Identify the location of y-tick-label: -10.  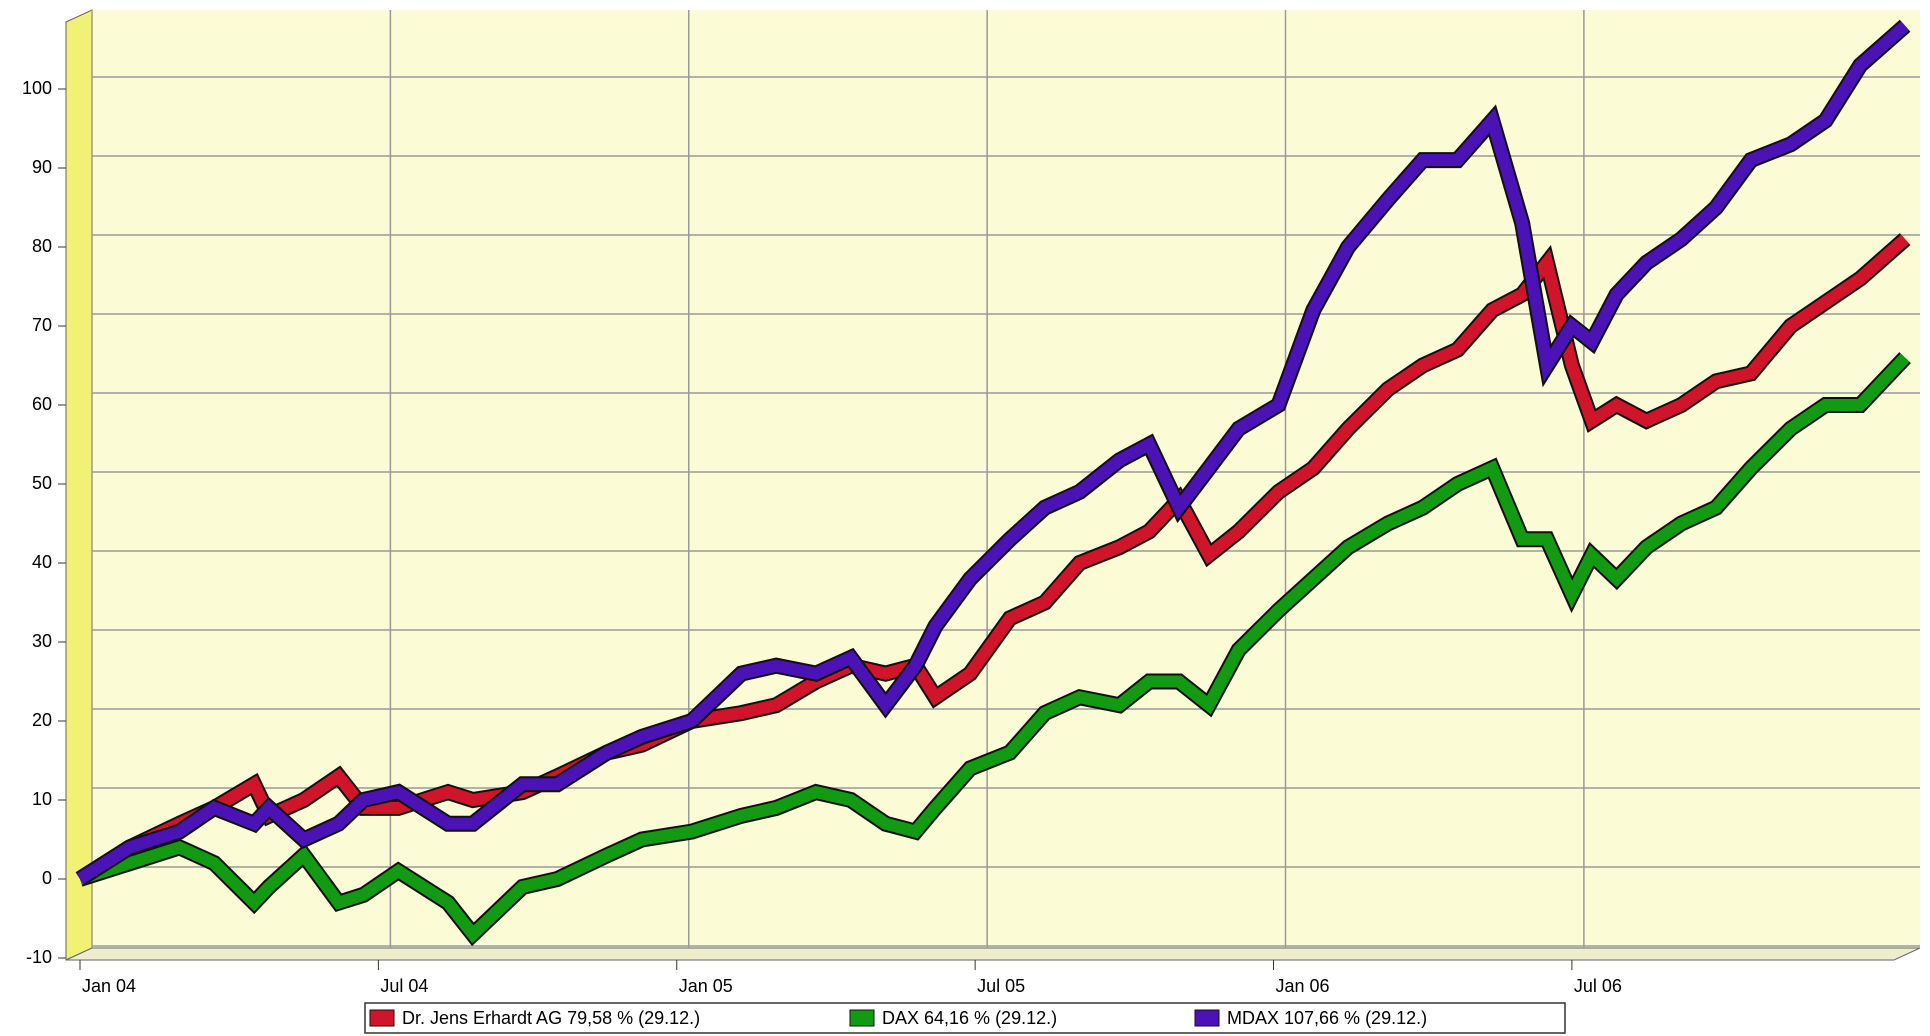
(39, 957).